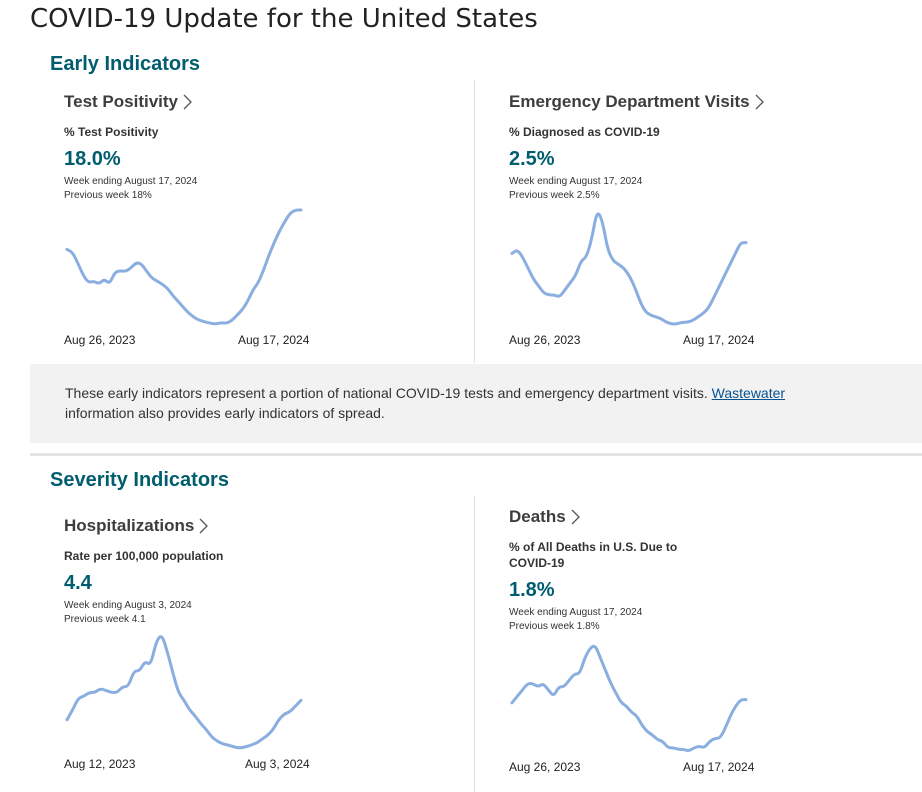 Image resolution: width=922 pixels, height=792 pixels. What do you see at coordinates (128, 605) in the screenshot?
I see `hospitalizations-week-ending: Week ending August 3, 2024` at bounding box center [128, 605].